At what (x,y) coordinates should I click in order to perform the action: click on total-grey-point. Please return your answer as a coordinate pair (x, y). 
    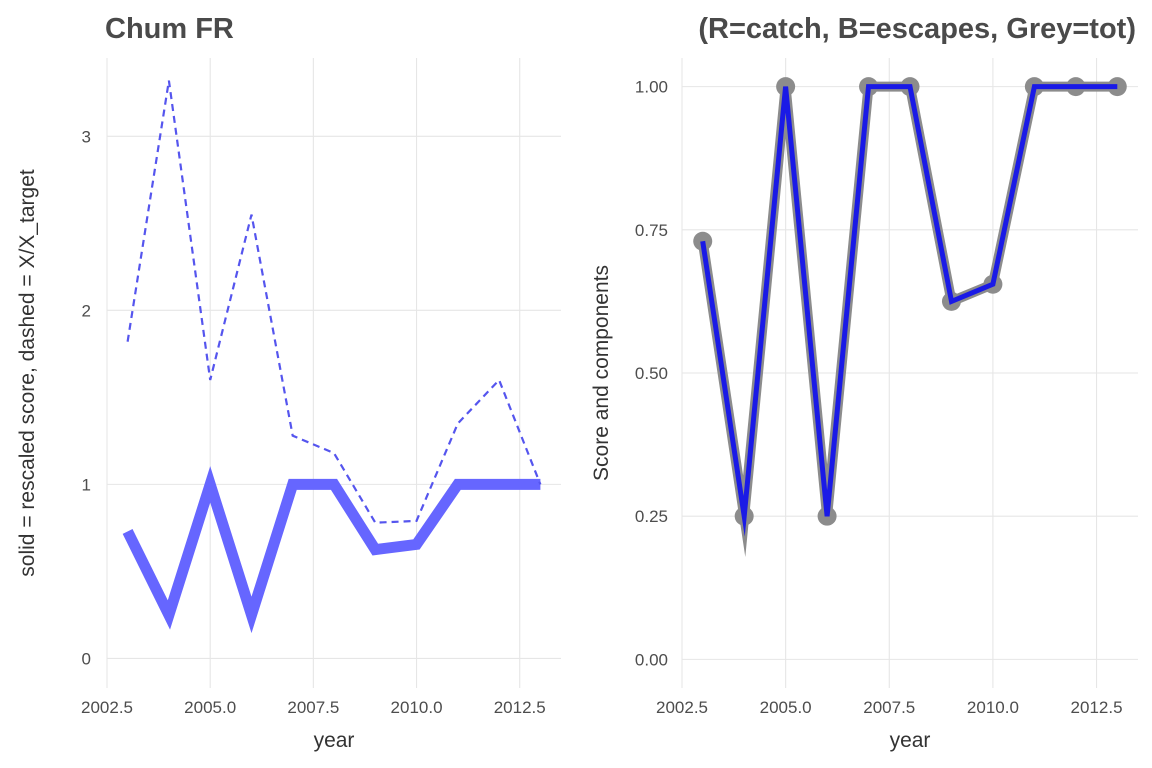
    Looking at the image, I should click on (703, 241).